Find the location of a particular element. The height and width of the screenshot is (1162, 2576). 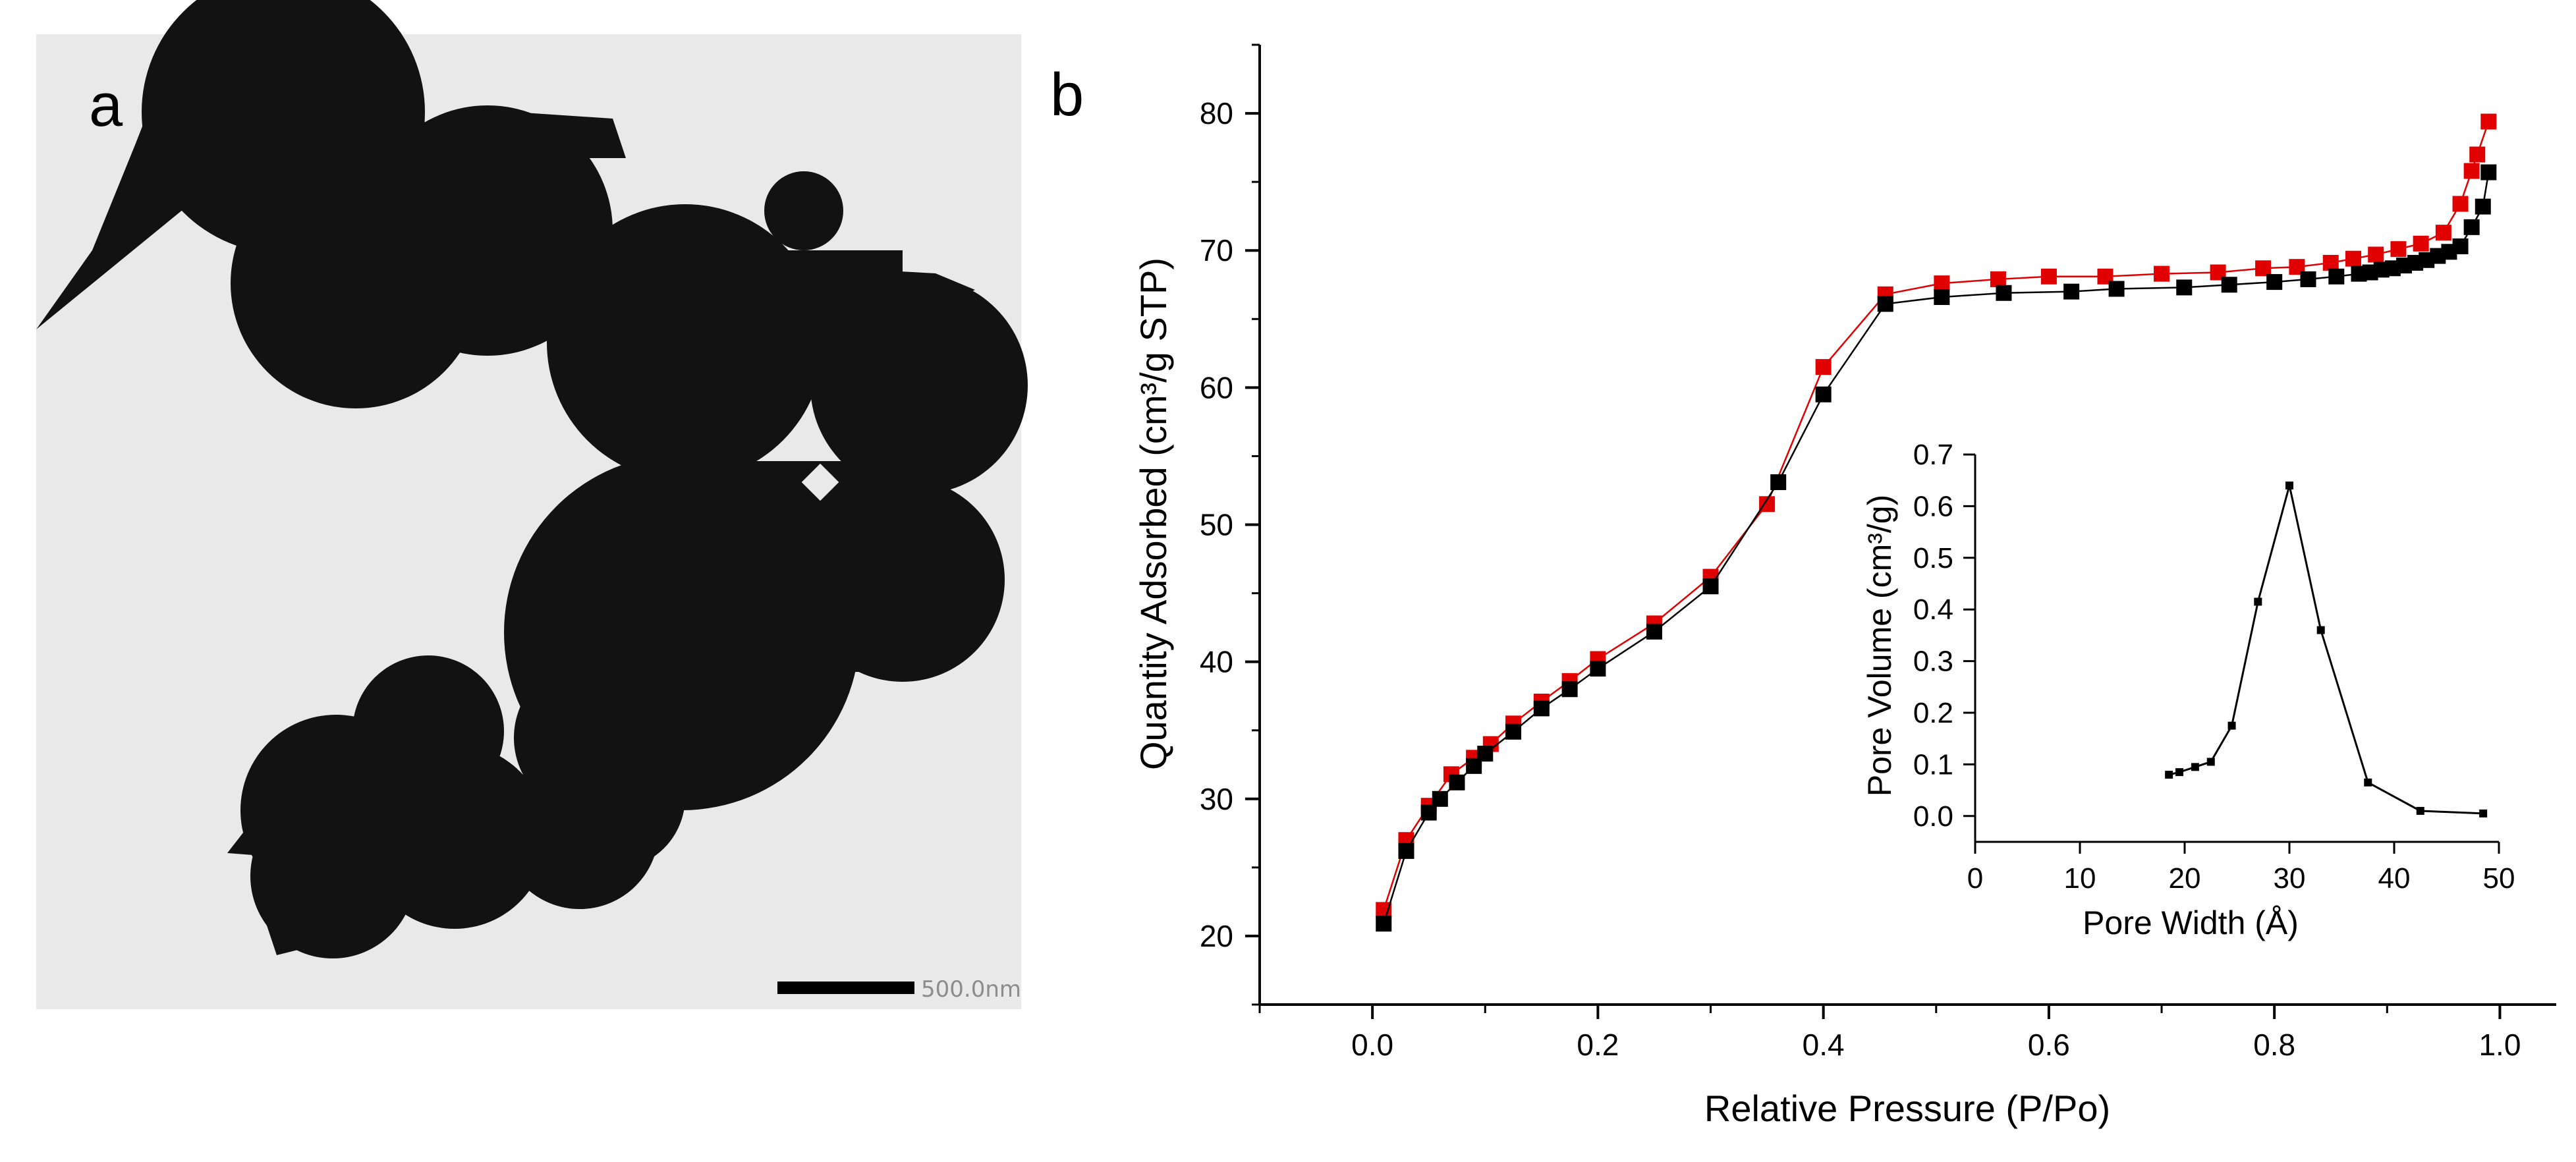

inset-y-tick-label: 0.2 is located at coordinates (1933, 713).